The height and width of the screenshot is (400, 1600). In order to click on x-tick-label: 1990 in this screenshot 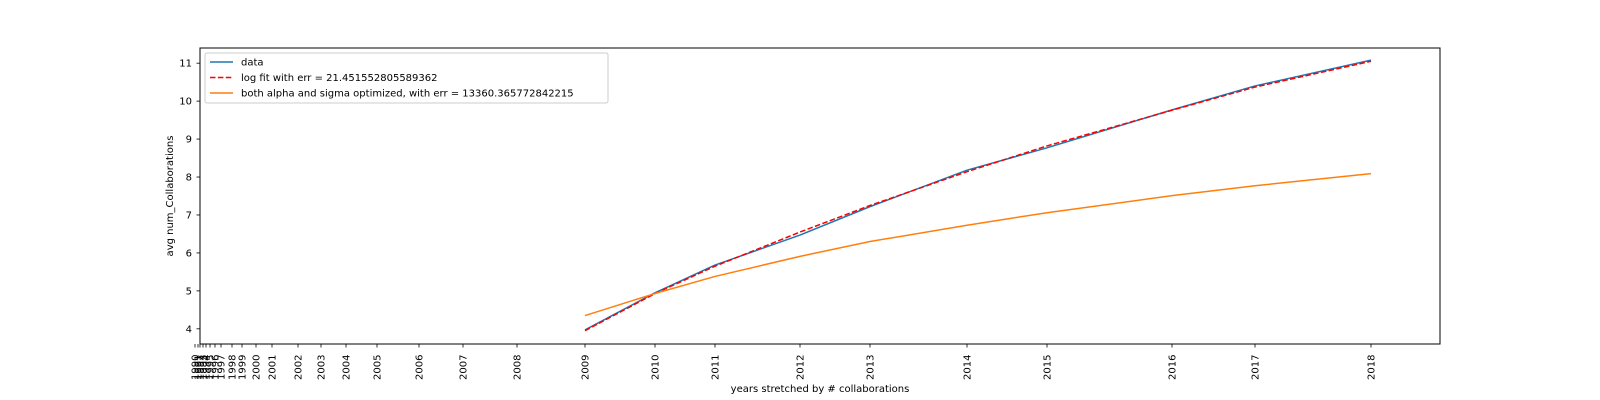, I will do `click(196, 367)`.